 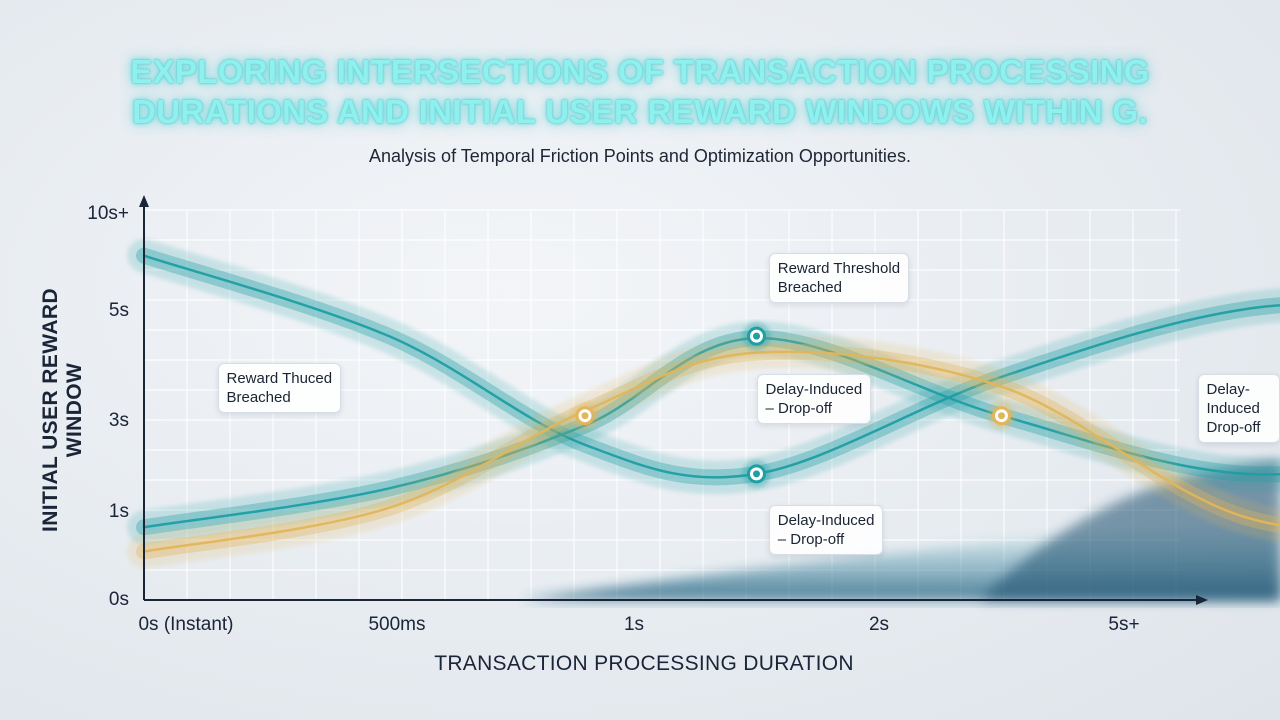 What do you see at coordinates (119, 310) in the screenshot?
I see `y-tick-label: 5s` at bounding box center [119, 310].